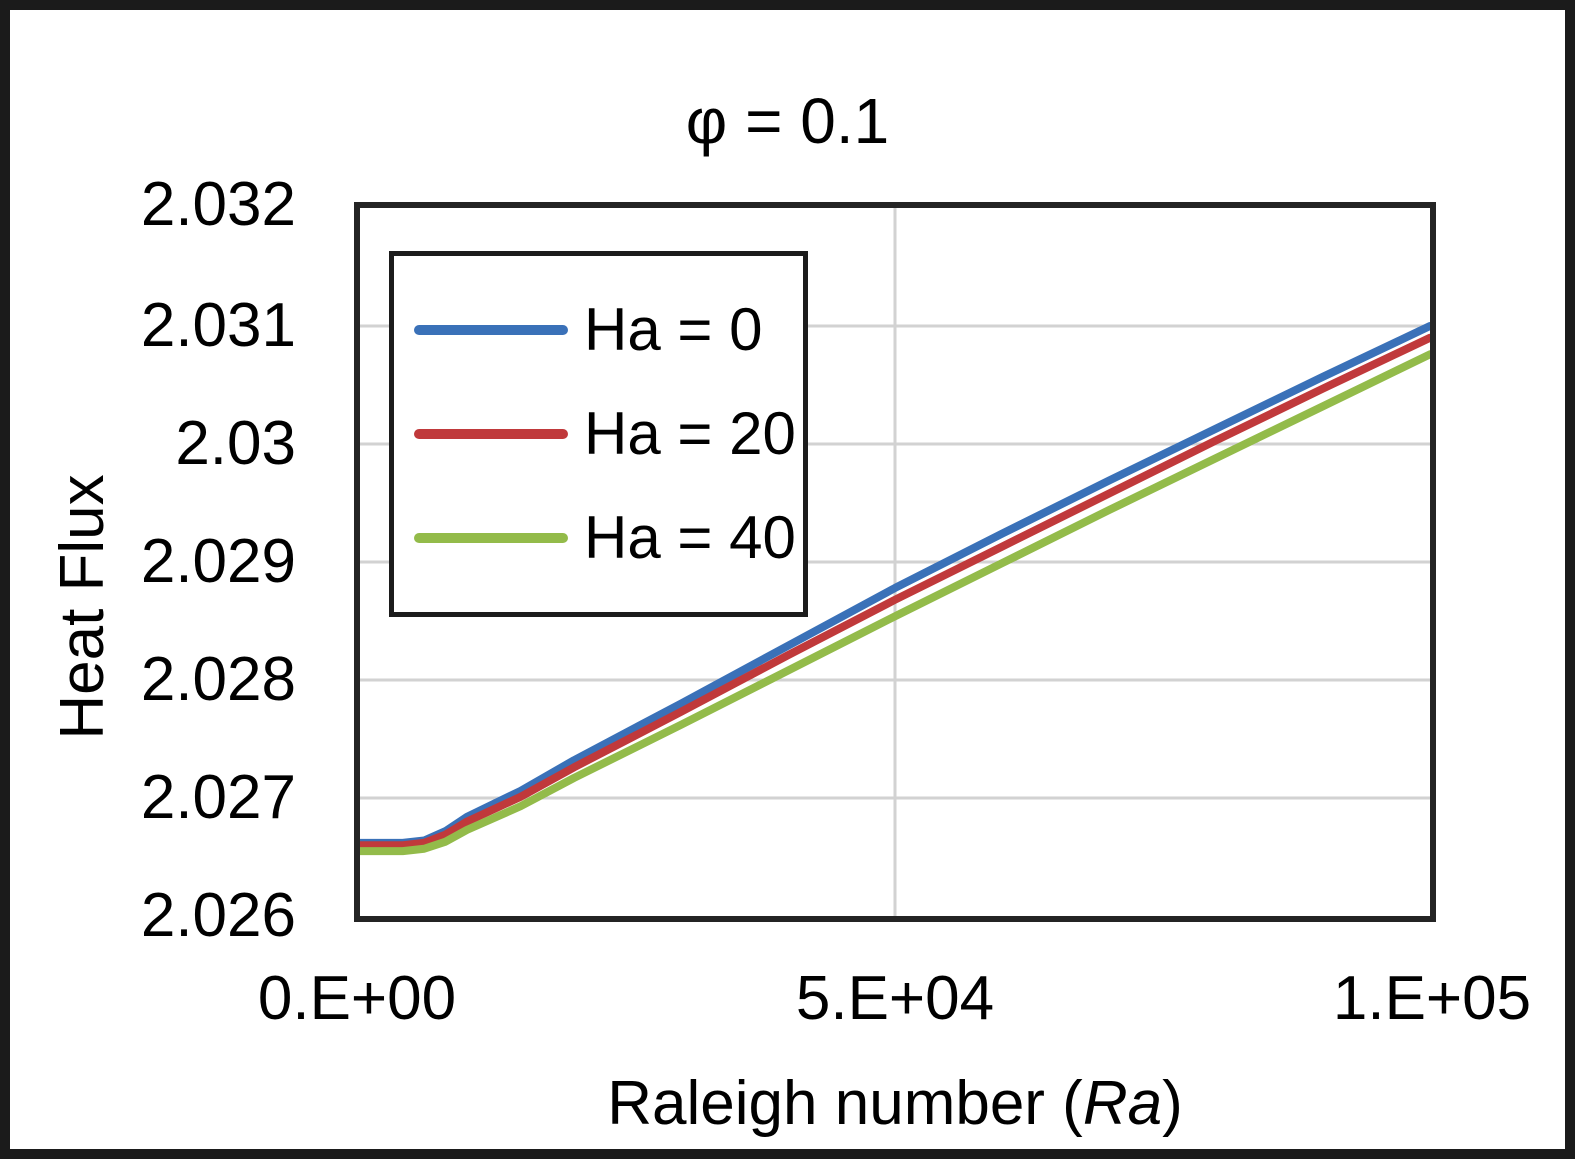 The height and width of the screenshot is (1159, 1575). I want to click on ha0-line-swatch, so click(491, 330).